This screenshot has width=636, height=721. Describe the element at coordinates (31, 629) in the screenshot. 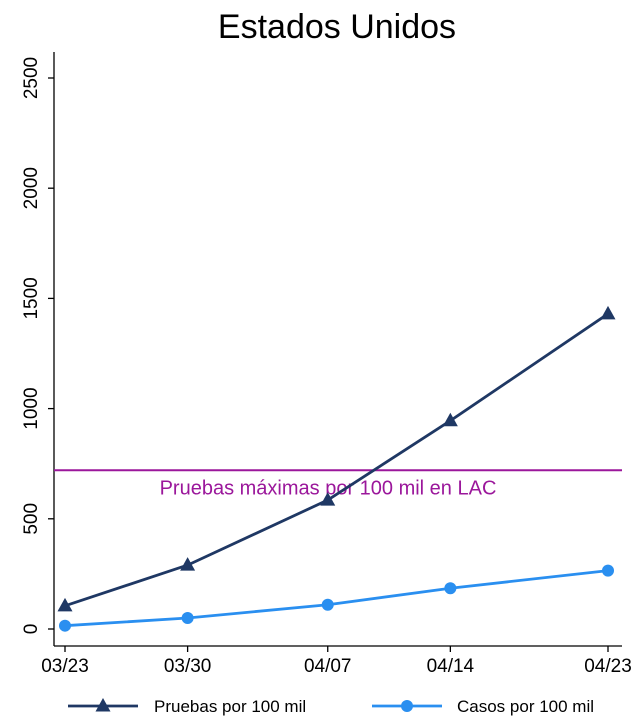

I see `y-tick-label: 0` at that location.